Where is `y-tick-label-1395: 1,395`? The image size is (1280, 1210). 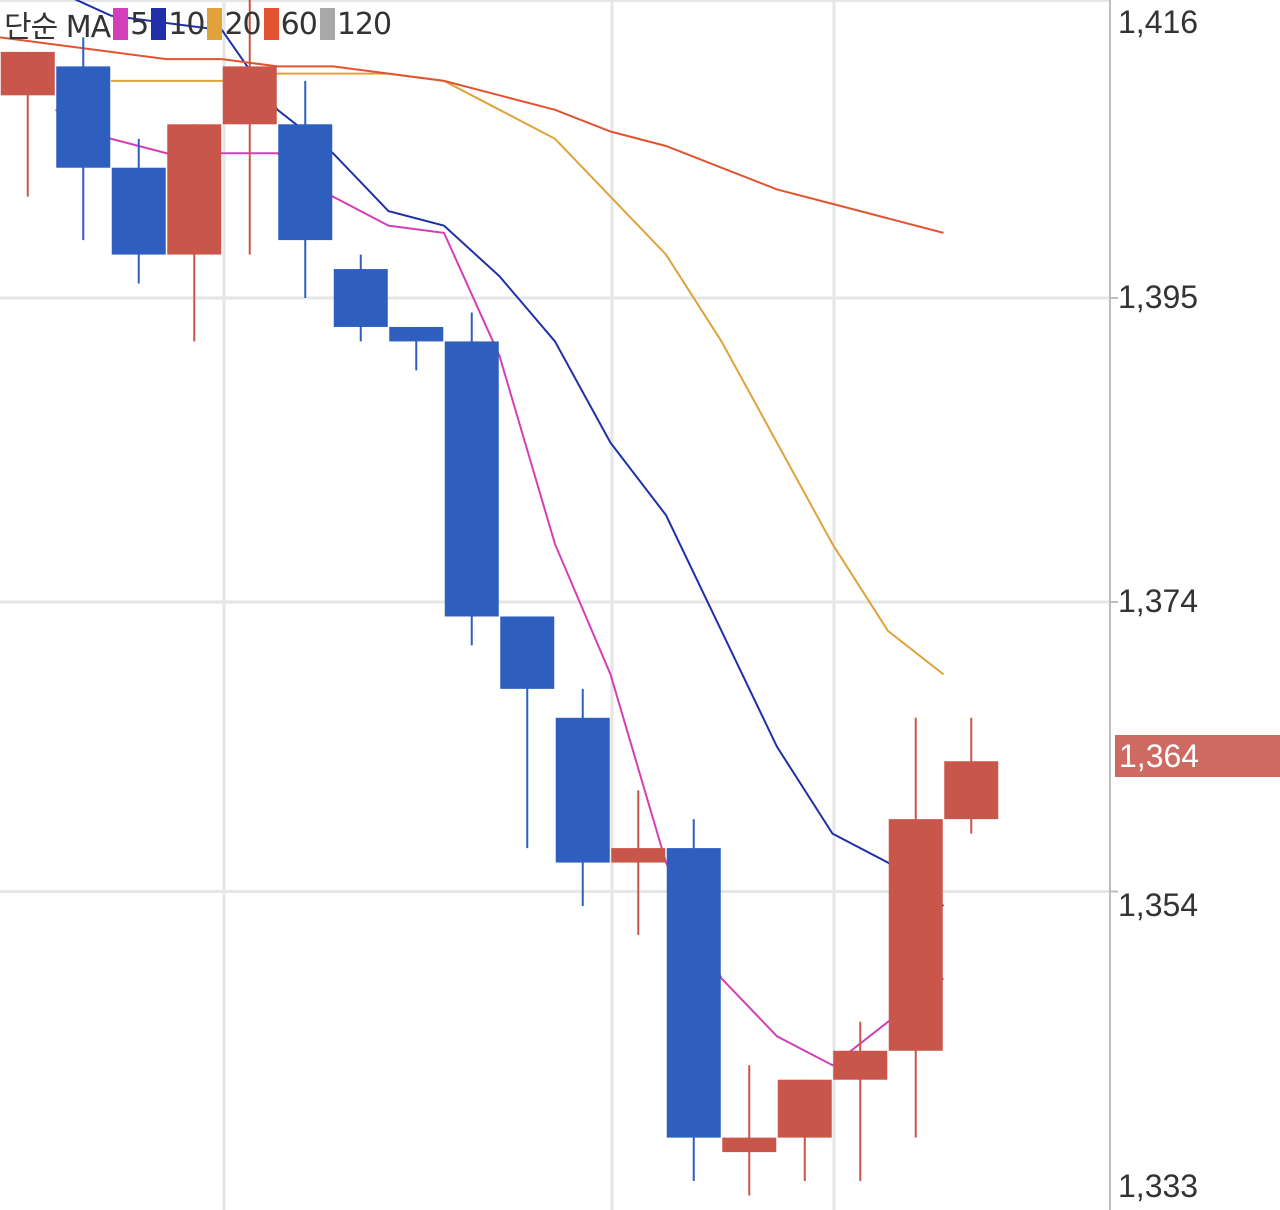
y-tick-label-1395: 1,395 is located at coordinates (1158, 297).